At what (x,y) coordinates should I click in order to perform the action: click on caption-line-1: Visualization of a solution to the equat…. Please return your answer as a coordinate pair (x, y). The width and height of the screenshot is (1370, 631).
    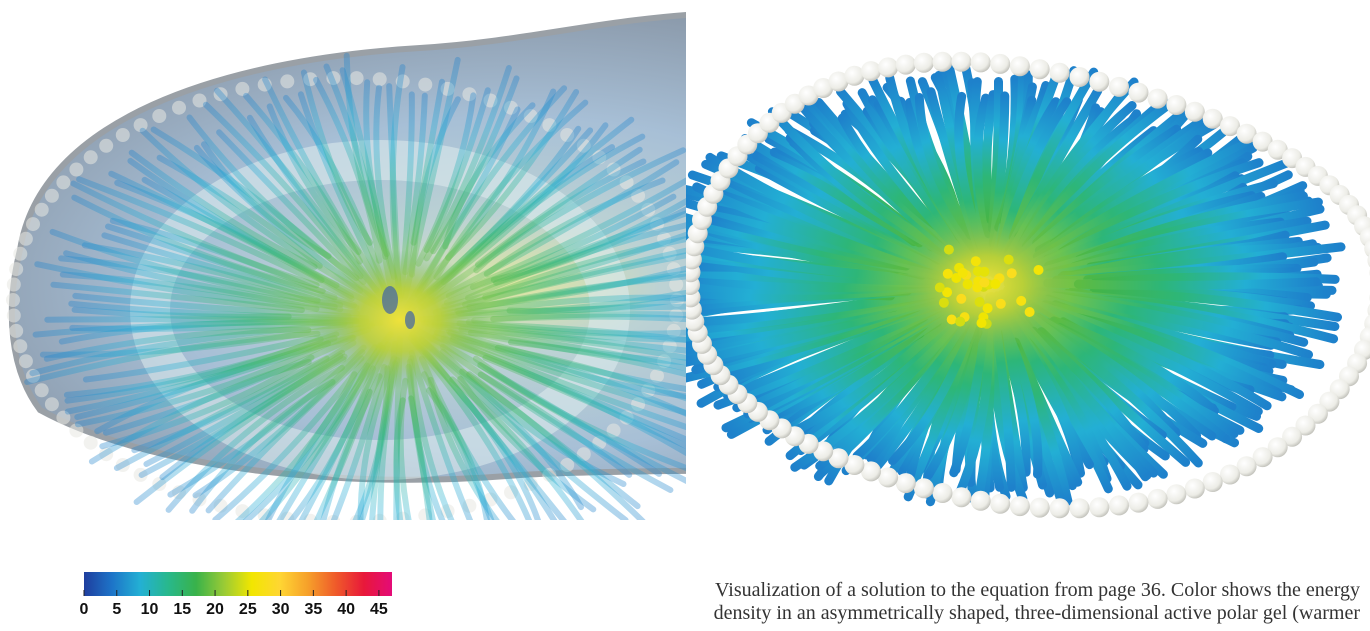
    Looking at the image, I should click on (960, 590).